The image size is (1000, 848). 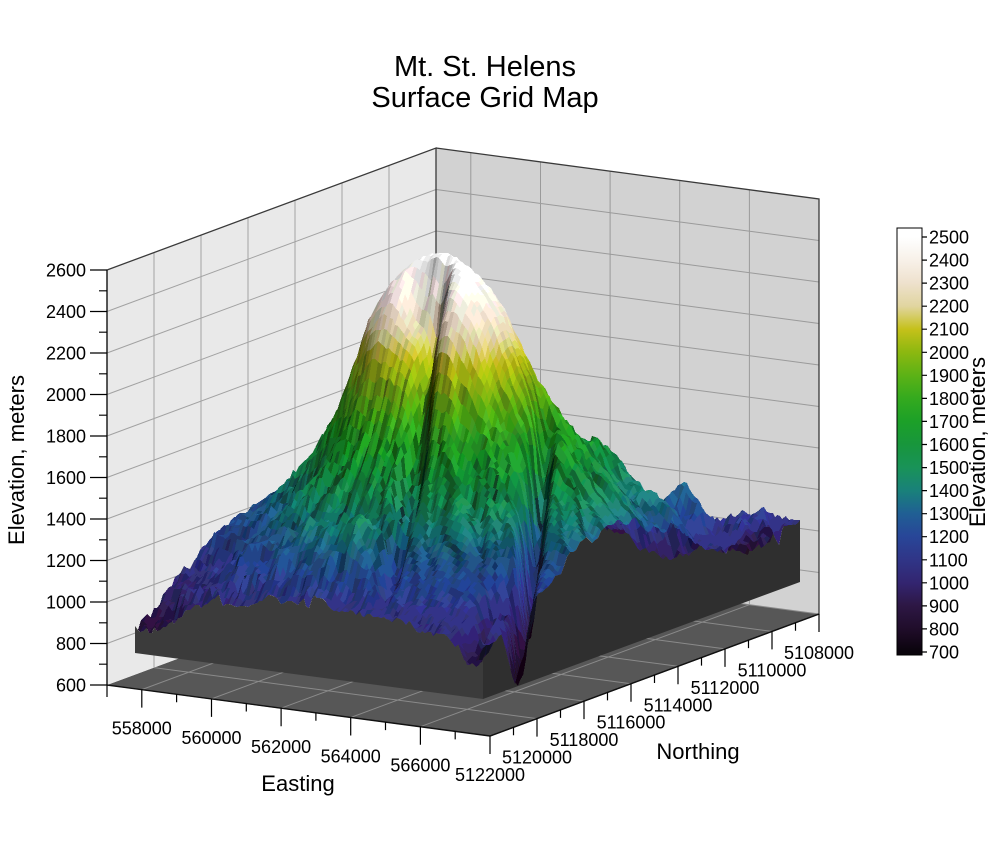 I want to click on svg-text: 5118000, so click(x=584, y=740).